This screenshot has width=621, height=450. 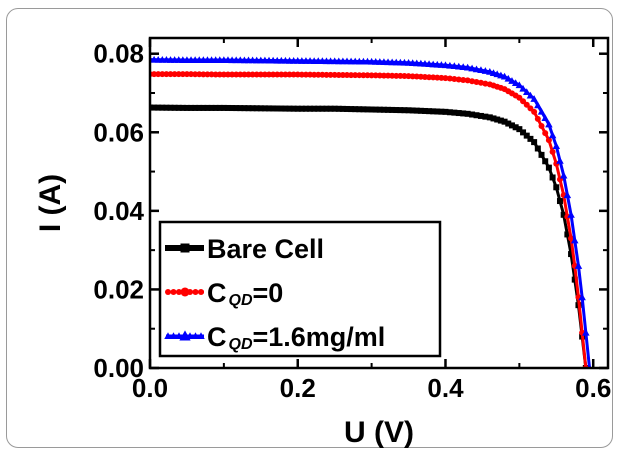 What do you see at coordinates (298, 388) in the screenshot?
I see `x-tick-label: 0.2` at bounding box center [298, 388].